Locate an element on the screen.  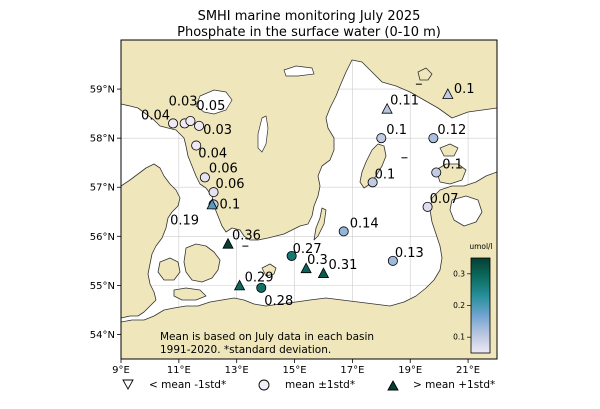
colorbar-tick-label: 0.1 is located at coordinates (459, 337).